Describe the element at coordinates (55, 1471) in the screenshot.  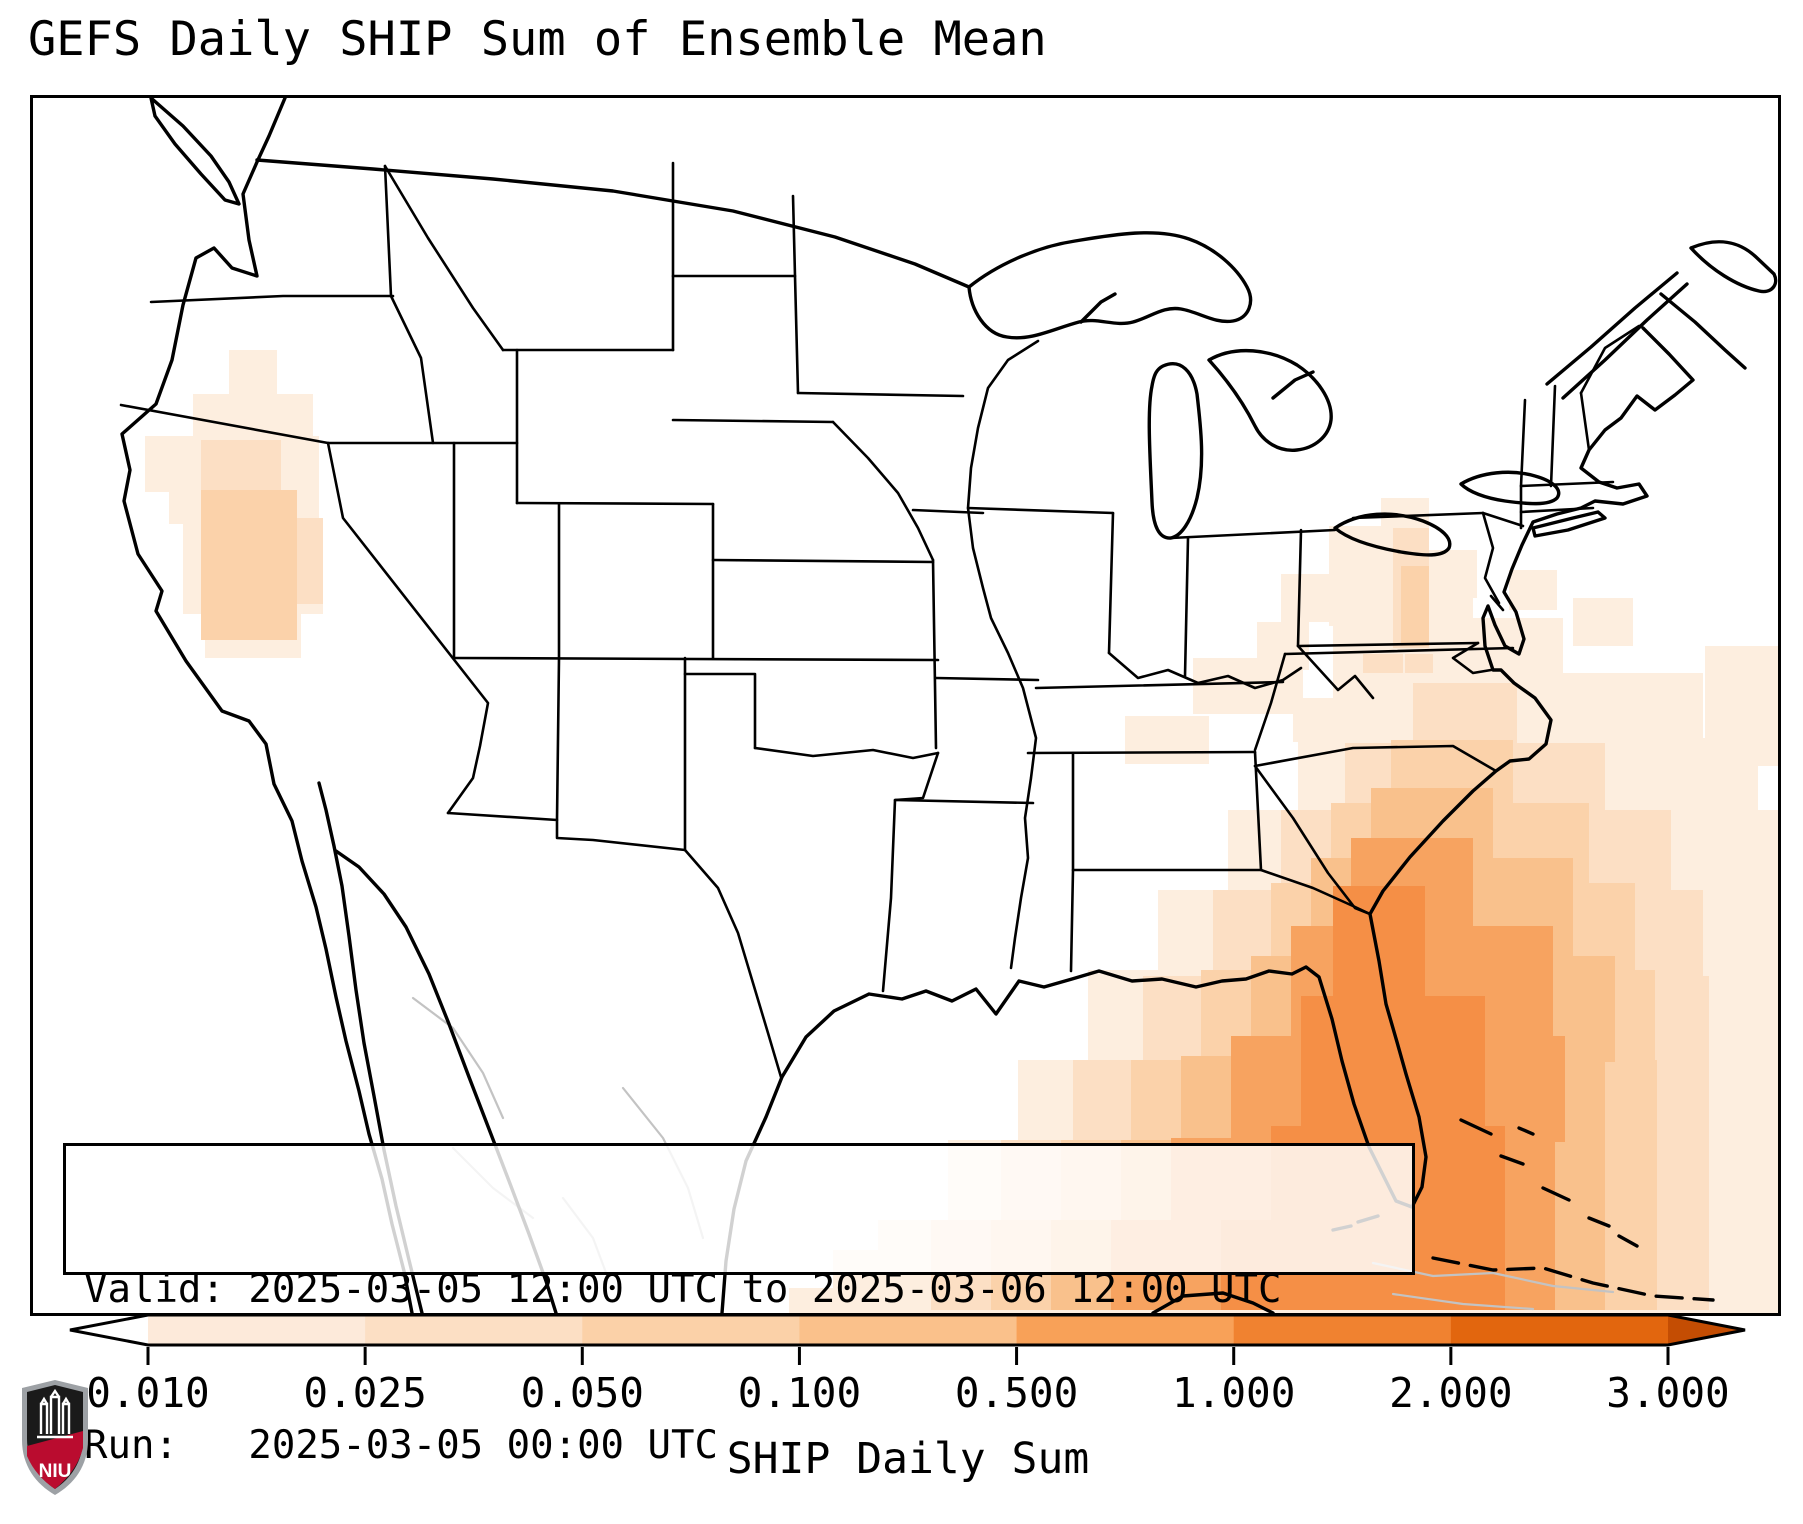
I see `niu-logo-text: NIU` at that location.